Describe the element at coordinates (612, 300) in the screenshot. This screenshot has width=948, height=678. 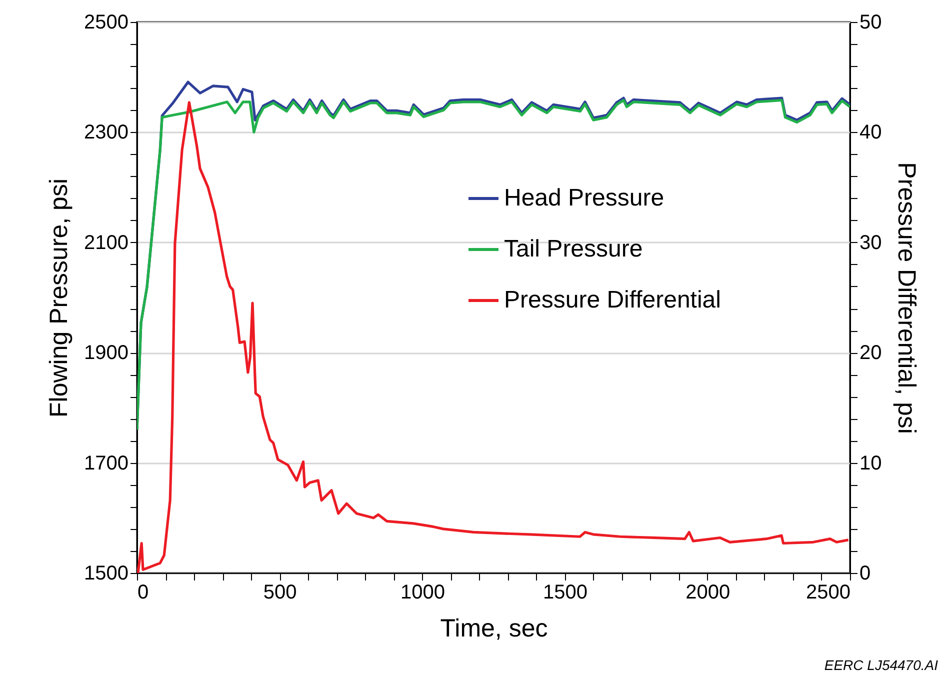
I see `legend-label: Pressure Differential` at that location.